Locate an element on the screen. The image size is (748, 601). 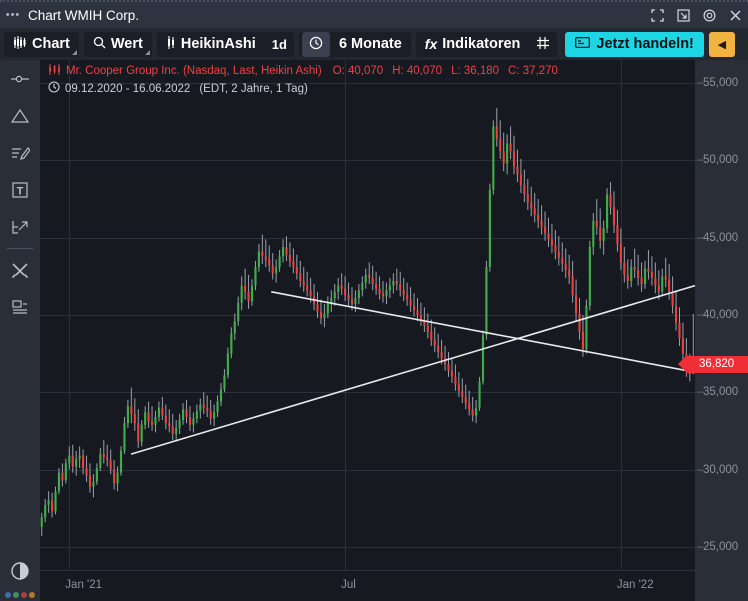
indicators-group: fx Indikatoren is located at coordinates (486, 44).